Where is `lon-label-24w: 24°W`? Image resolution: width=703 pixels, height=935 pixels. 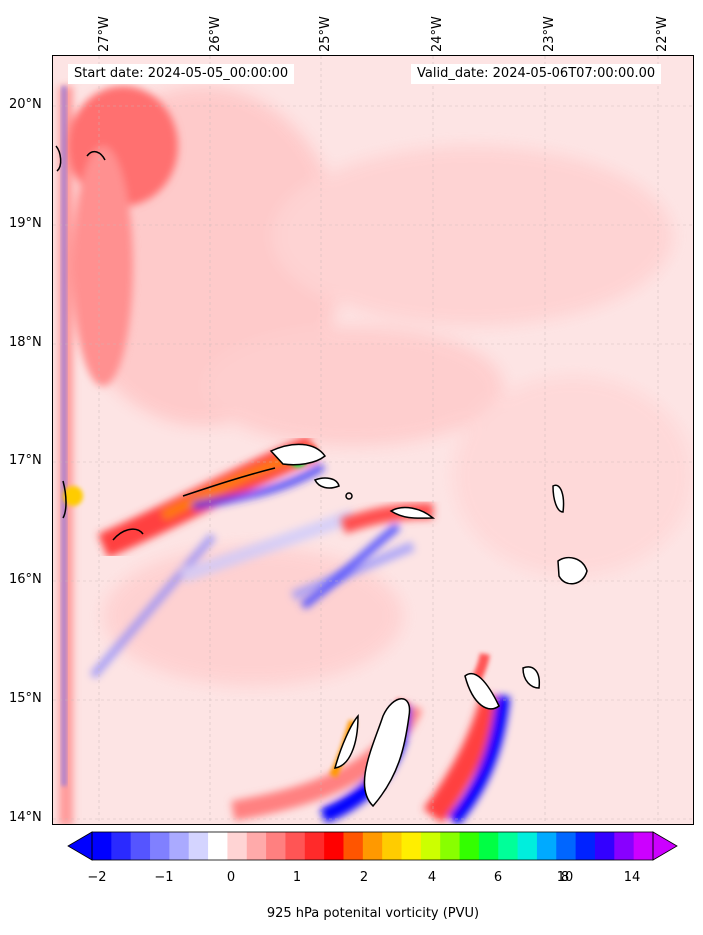
lon-label-24w: 24°W is located at coordinates (437, 34).